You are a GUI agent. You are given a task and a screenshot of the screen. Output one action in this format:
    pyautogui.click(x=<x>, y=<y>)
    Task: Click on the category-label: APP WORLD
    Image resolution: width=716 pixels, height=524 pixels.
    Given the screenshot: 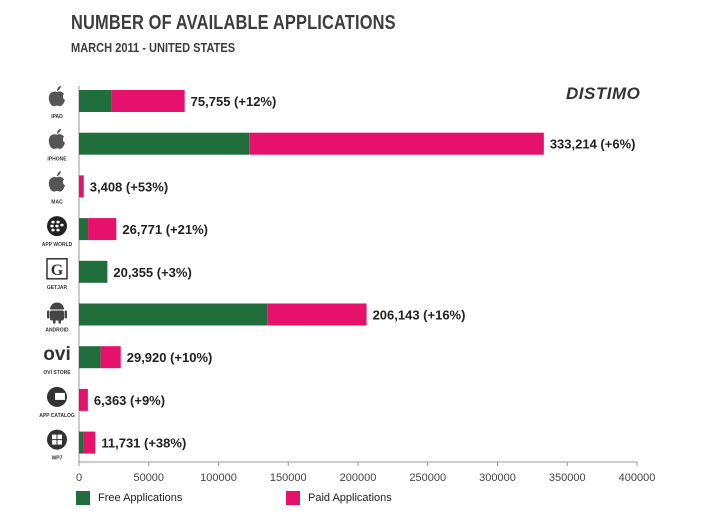 What is the action you would take?
    pyautogui.click(x=57, y=245)
    